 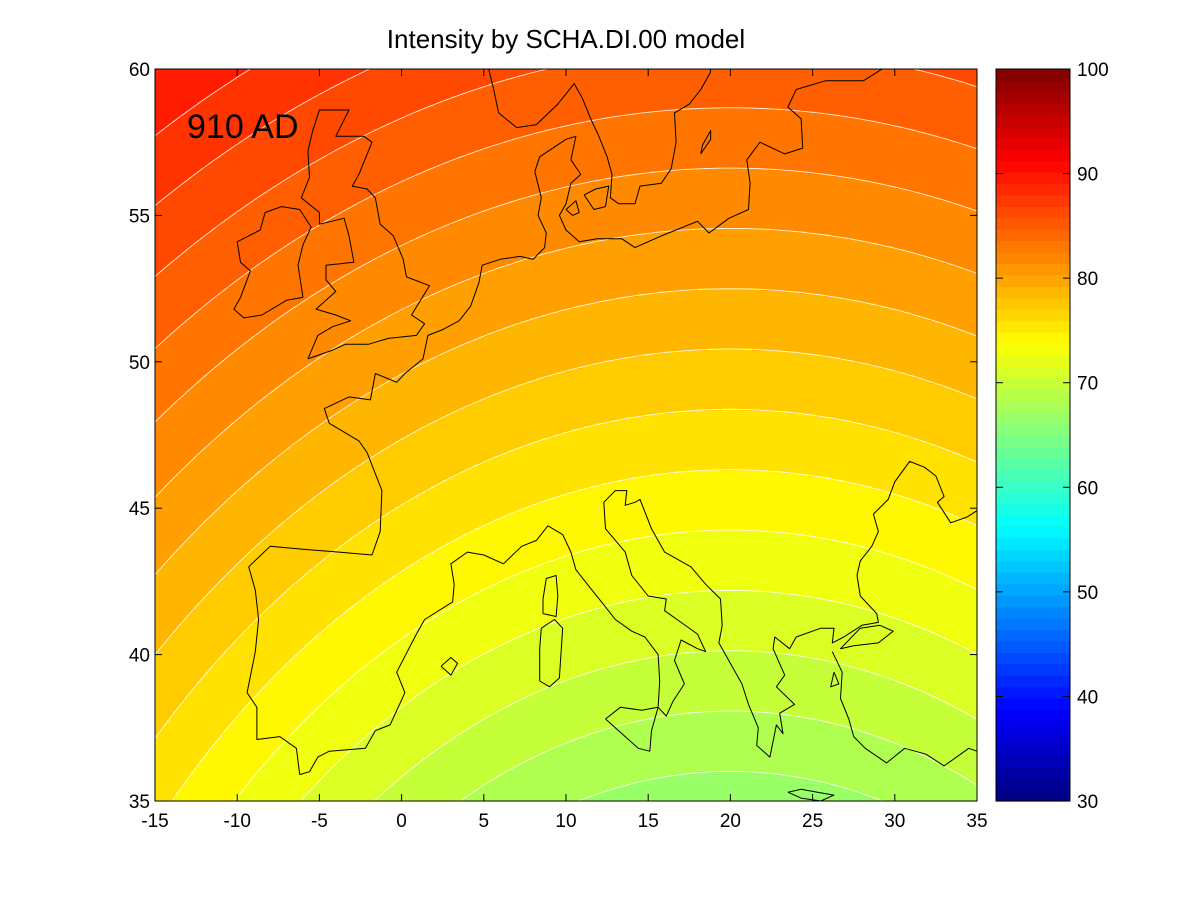 I want to click on colorbar-tick-label: 60, so click(x=1087, y=488).